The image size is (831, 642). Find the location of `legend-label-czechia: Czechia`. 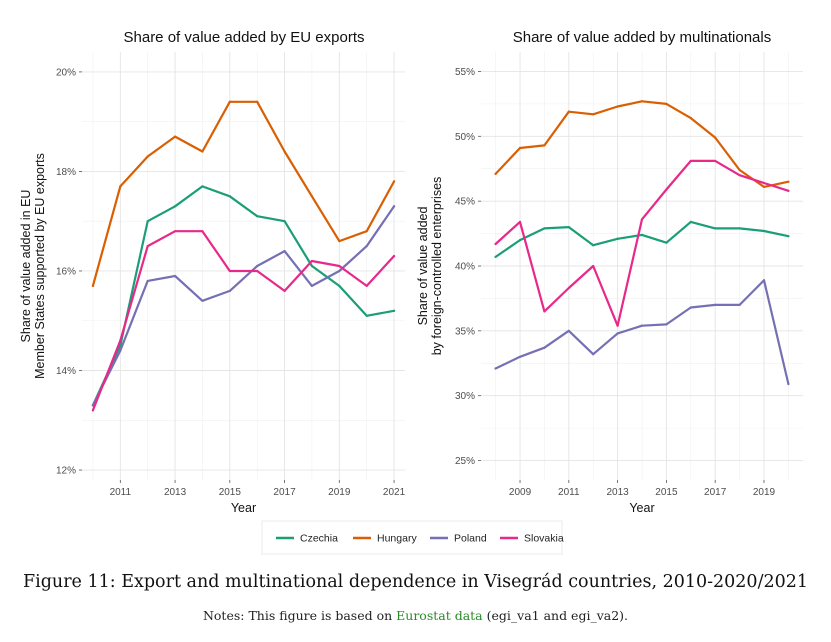

legend-label-czechia: Czechia is located at coordinates (319, 539).